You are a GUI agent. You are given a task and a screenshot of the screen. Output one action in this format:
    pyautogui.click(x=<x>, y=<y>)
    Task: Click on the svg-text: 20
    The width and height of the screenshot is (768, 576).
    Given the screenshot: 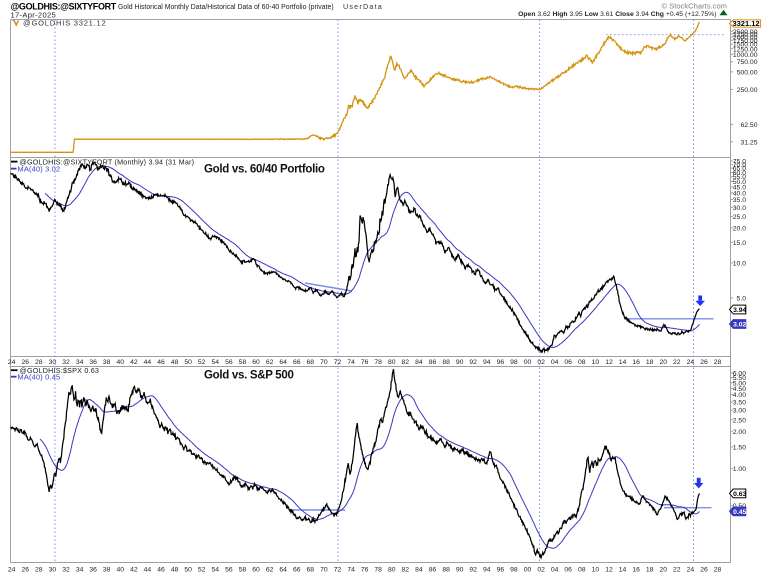 What is the action you would take?
    pyautogui.click(x=664, y=570)
    